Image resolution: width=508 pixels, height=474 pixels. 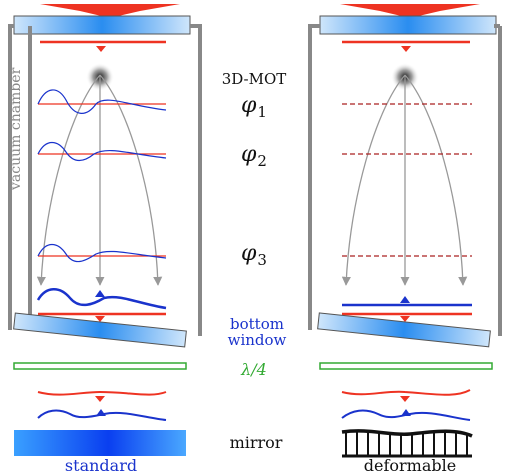 What do you see at coordinates (16, 129) in the screenshot?
I see `vacuum-chamber-label: vacuum chamber` at bounding box center [16, 129].